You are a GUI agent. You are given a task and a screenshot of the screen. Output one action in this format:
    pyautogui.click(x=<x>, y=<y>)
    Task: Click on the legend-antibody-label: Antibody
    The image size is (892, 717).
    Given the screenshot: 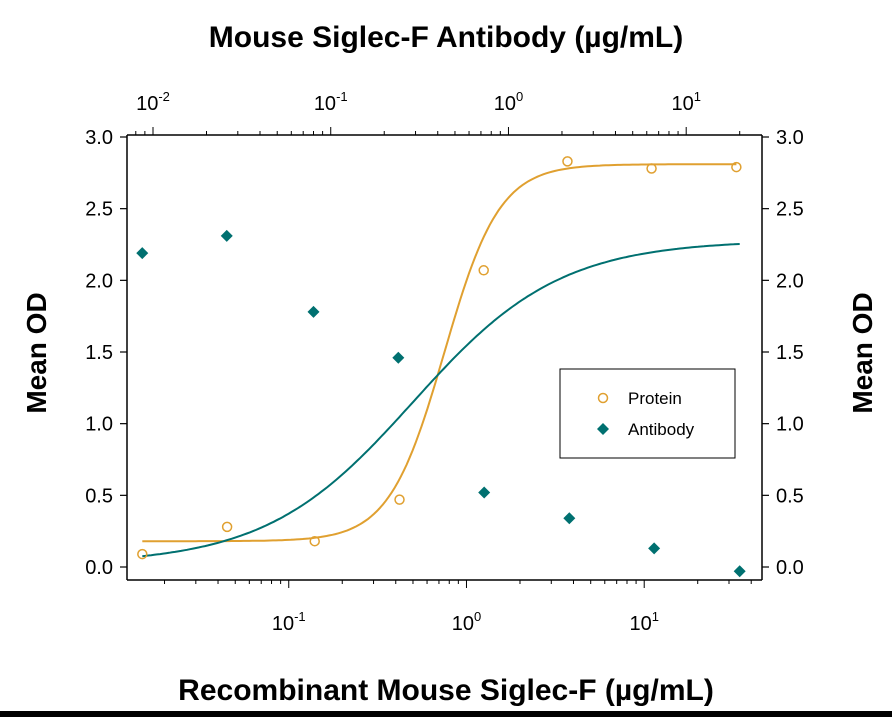 What is the action you would take?
    pyautogui.click(x=661, y=429)
    